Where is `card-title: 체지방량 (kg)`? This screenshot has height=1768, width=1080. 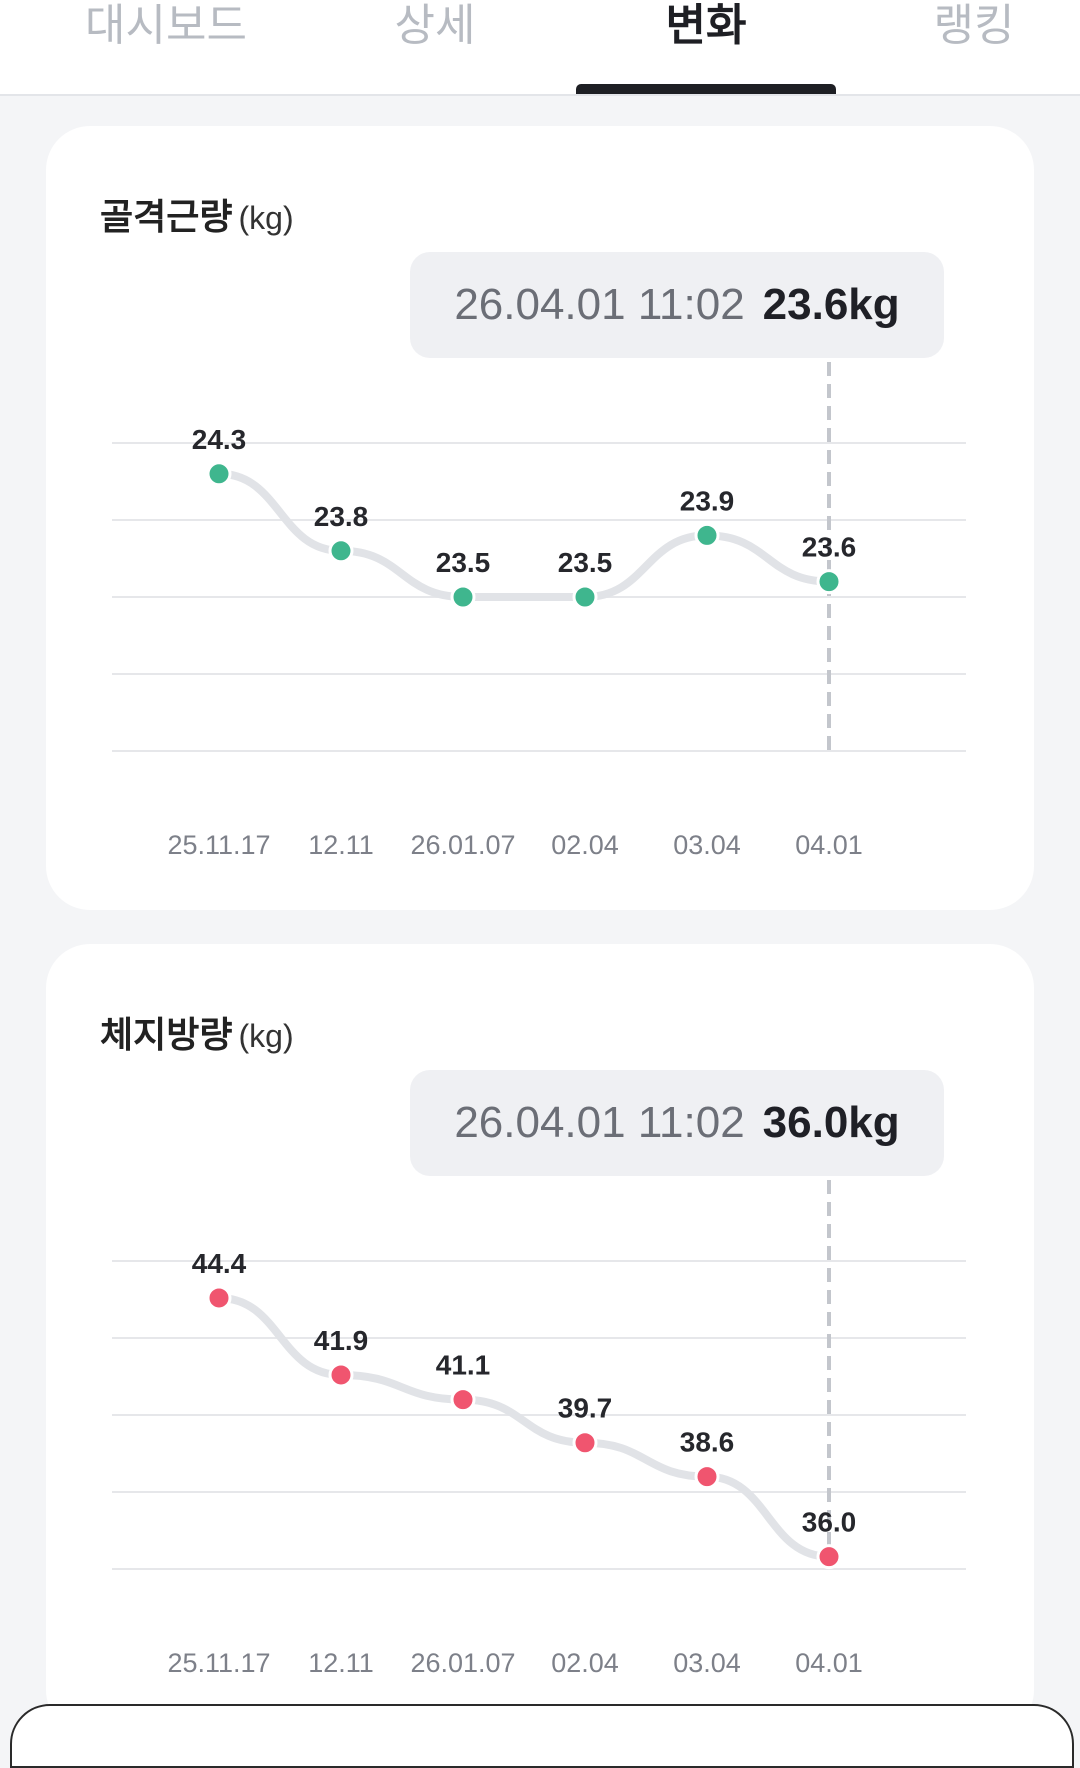 card-title: 체지방량 (kg) is located at coordinates (197, 1032).